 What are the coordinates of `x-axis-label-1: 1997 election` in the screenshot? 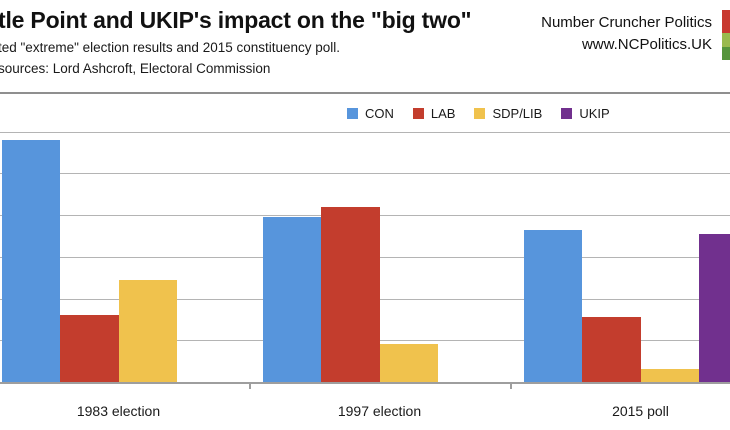 It's located at (379, 411).